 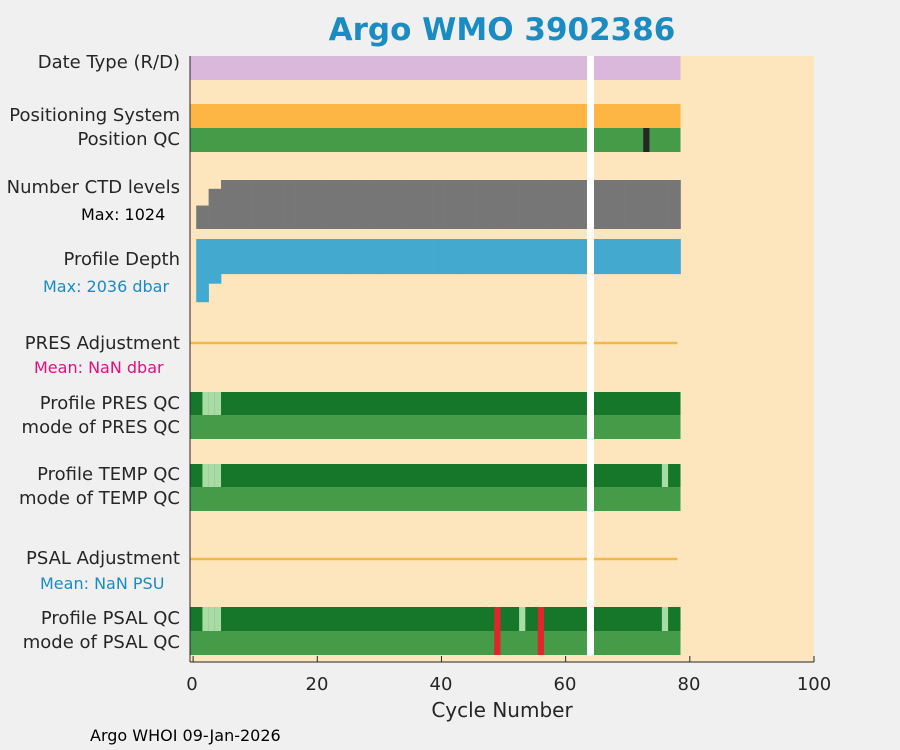 I want to click on label-profile-pres-qc: Profile PRES QC, so click(x=109, y=403).